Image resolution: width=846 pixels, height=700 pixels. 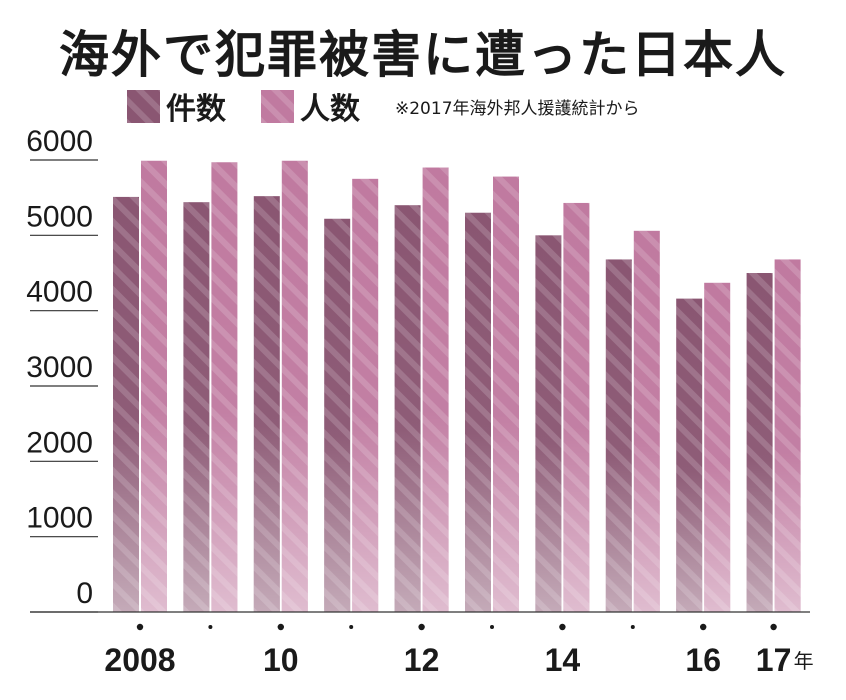 I want to click on legend-label-series-1: 件数, so click(x=196, y=109).